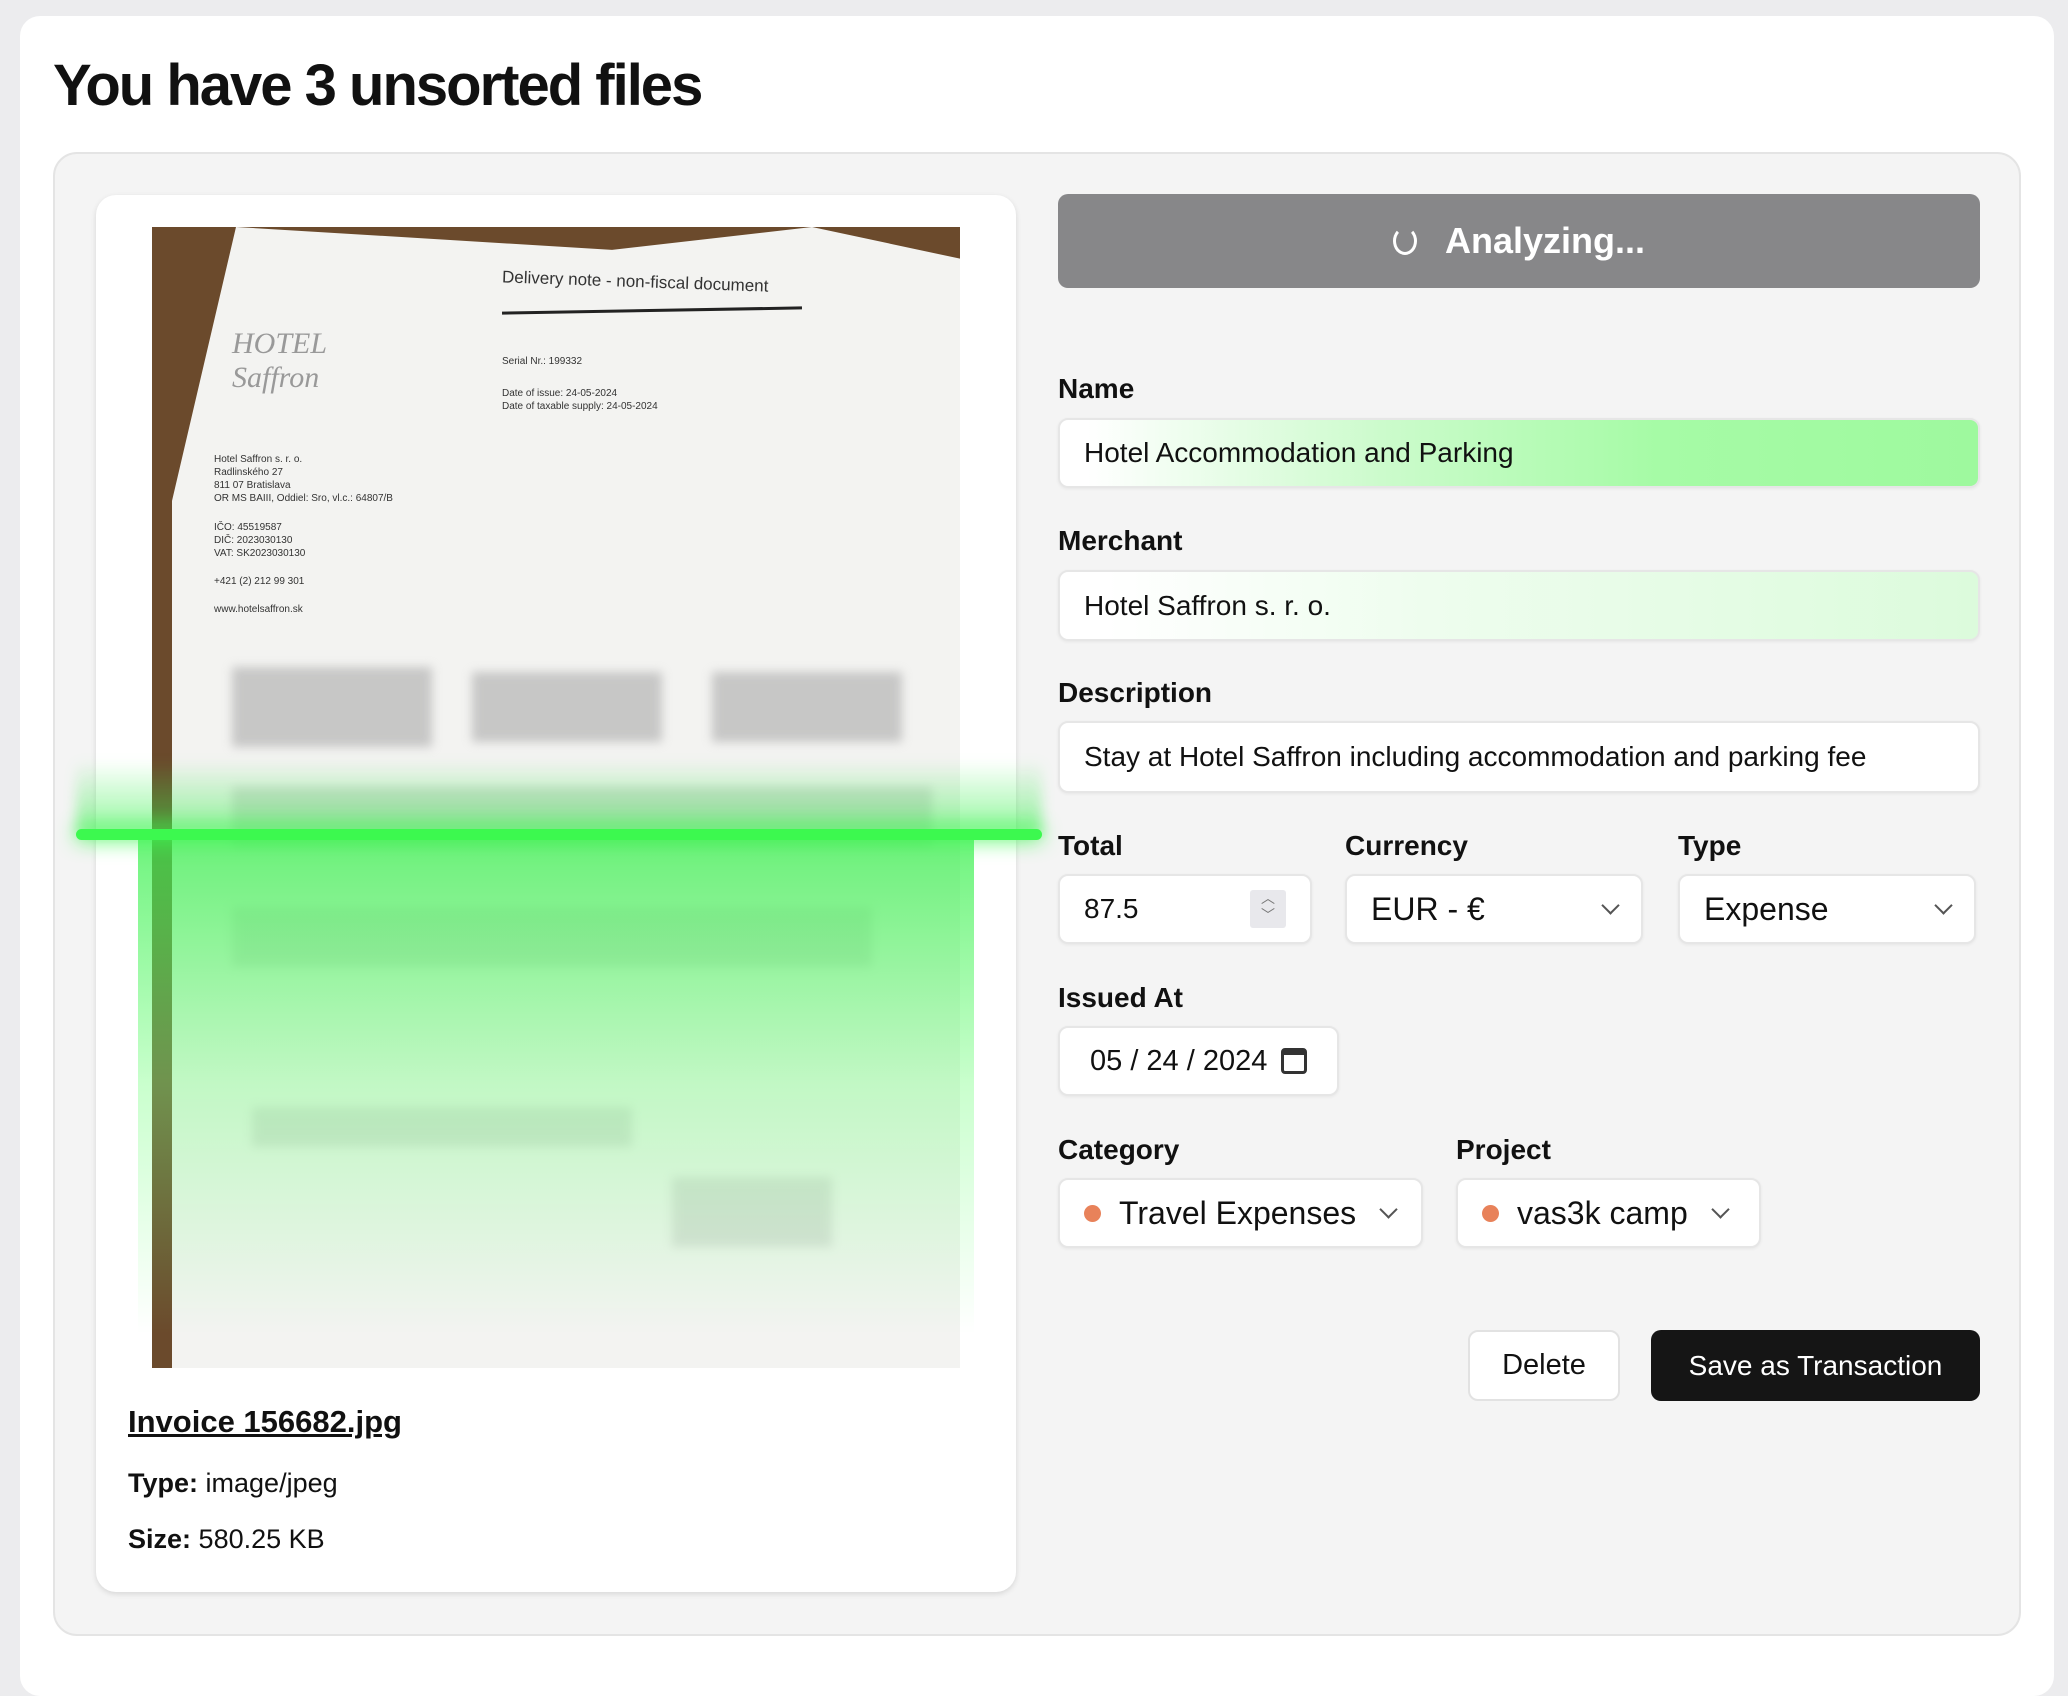  I want to click on type-select: Expense, so click(1827, 909).